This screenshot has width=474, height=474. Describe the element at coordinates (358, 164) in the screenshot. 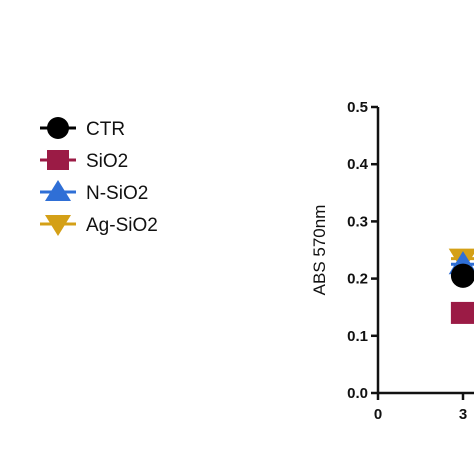

I see `y-tick-label: 0.4` at that location.